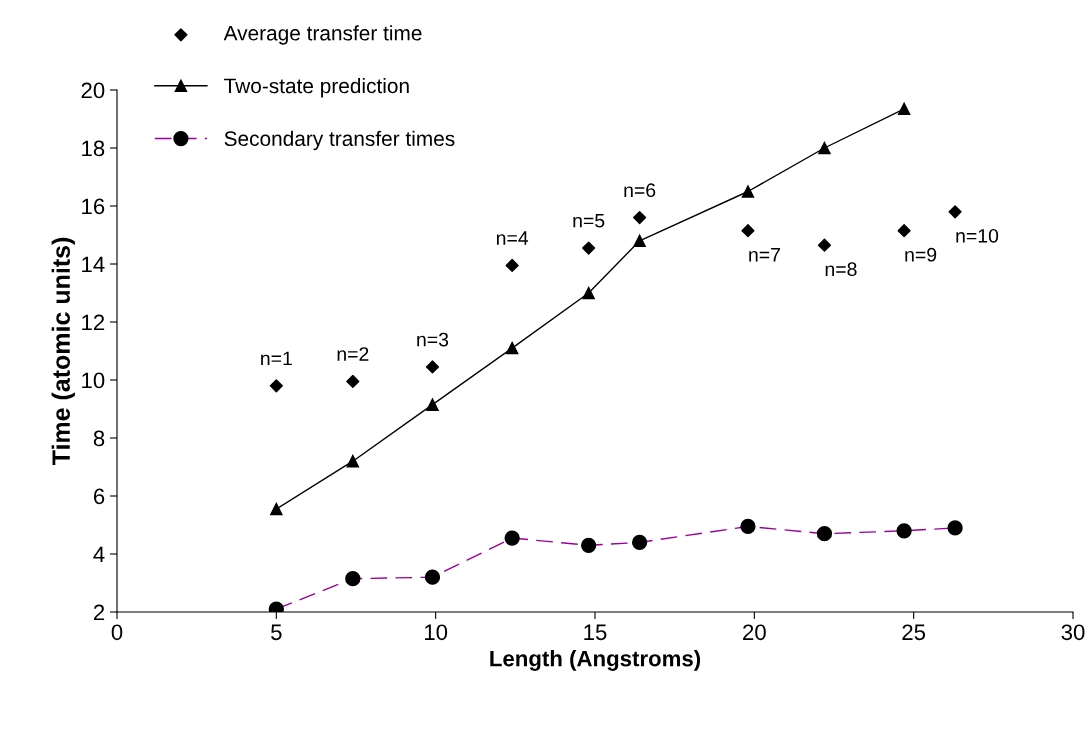 Image resolution: width=1091 pixels, height=740 pixels. Describe the element at coordinates (433, 339) in the screenshot. I see `annotation: n=3` at that location.